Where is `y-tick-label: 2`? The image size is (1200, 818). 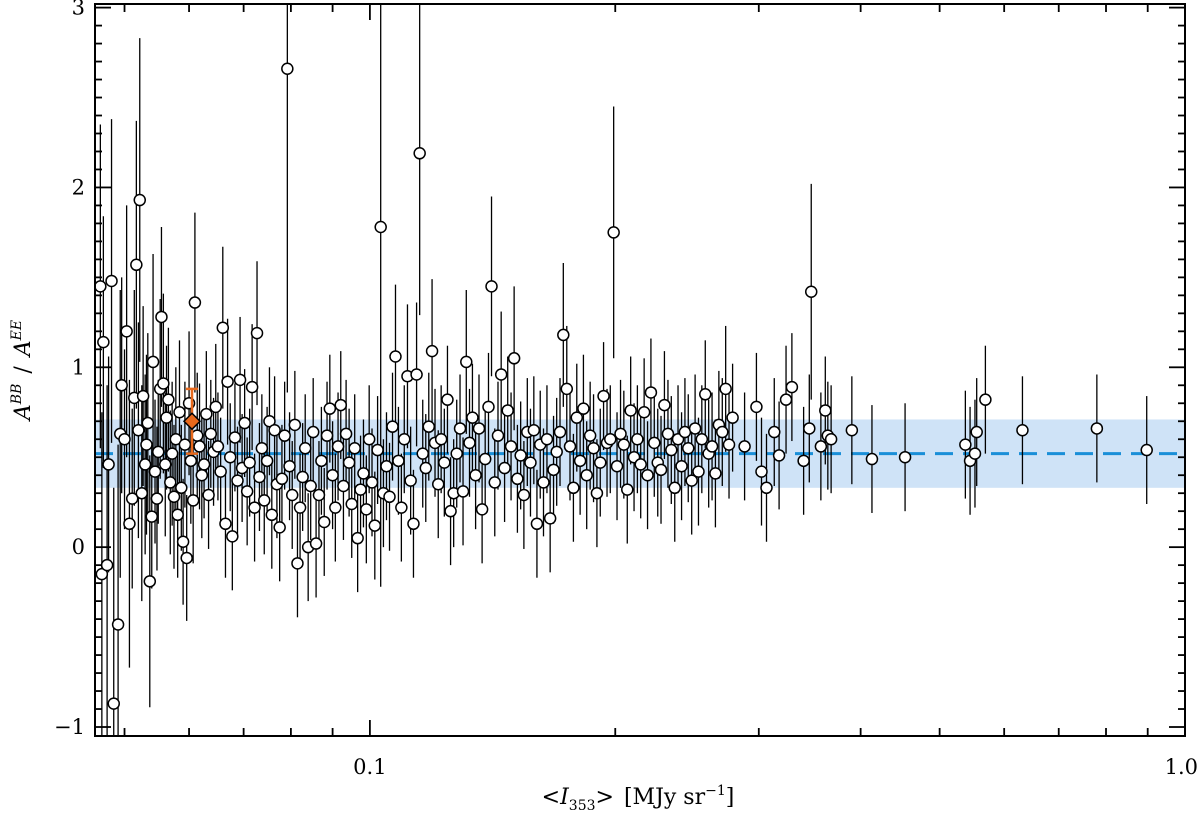 y-tick-label: 2 is located at coordinates (78, 187).